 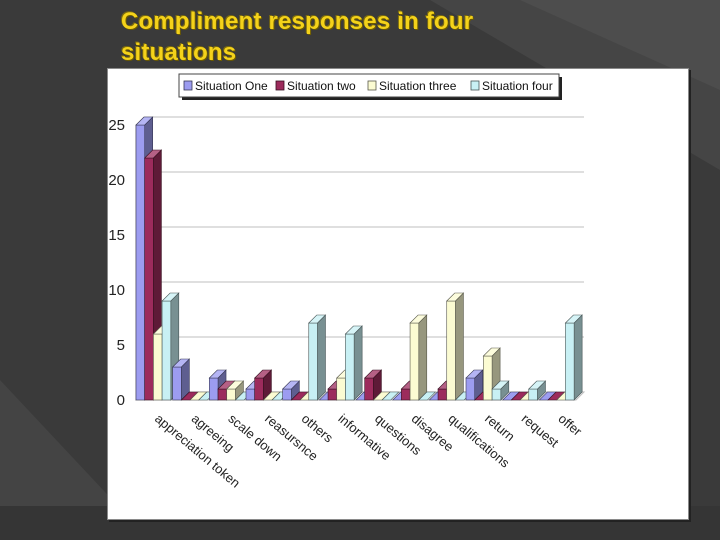 What do you see at coordinates (570, 425) in the screenshot?
I see `x-tick-label: offer` at bounding box center [570, 425].